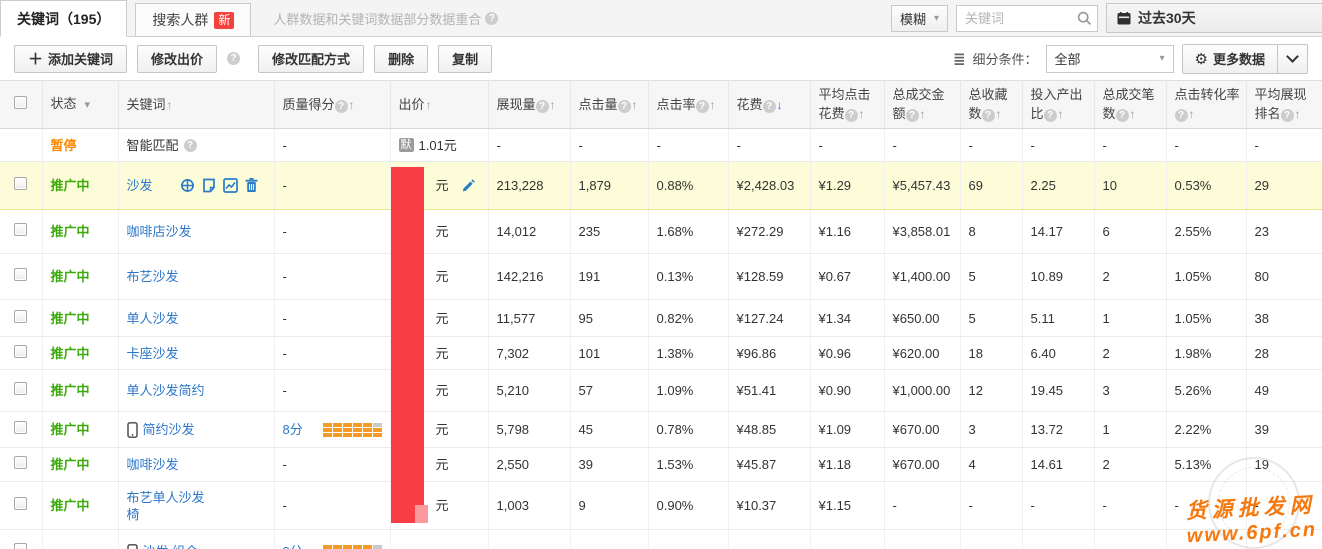 The height and width of the screenshot is (549, 1322). I want to click on col-header-impressions: 展现量? ↑, so click(529, 104).